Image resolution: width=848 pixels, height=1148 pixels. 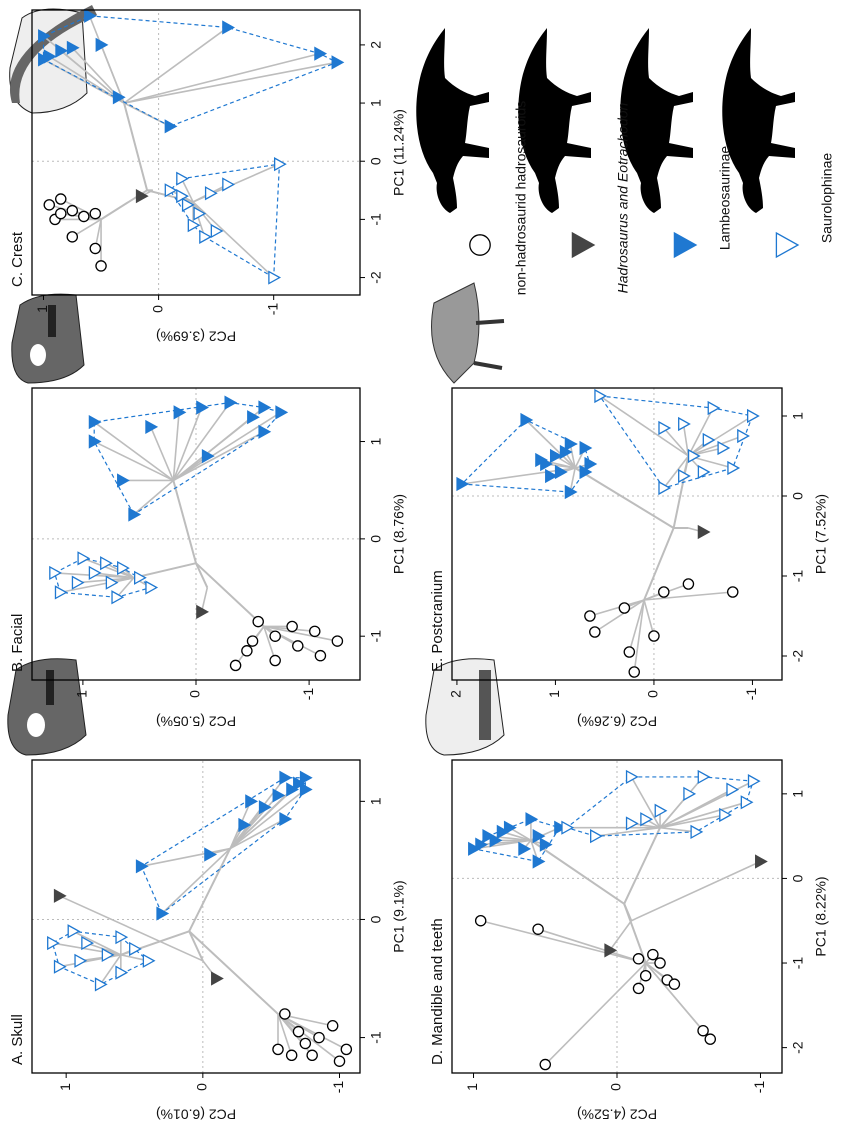 I want to click on skull-icon, so click(x=47, y=707).